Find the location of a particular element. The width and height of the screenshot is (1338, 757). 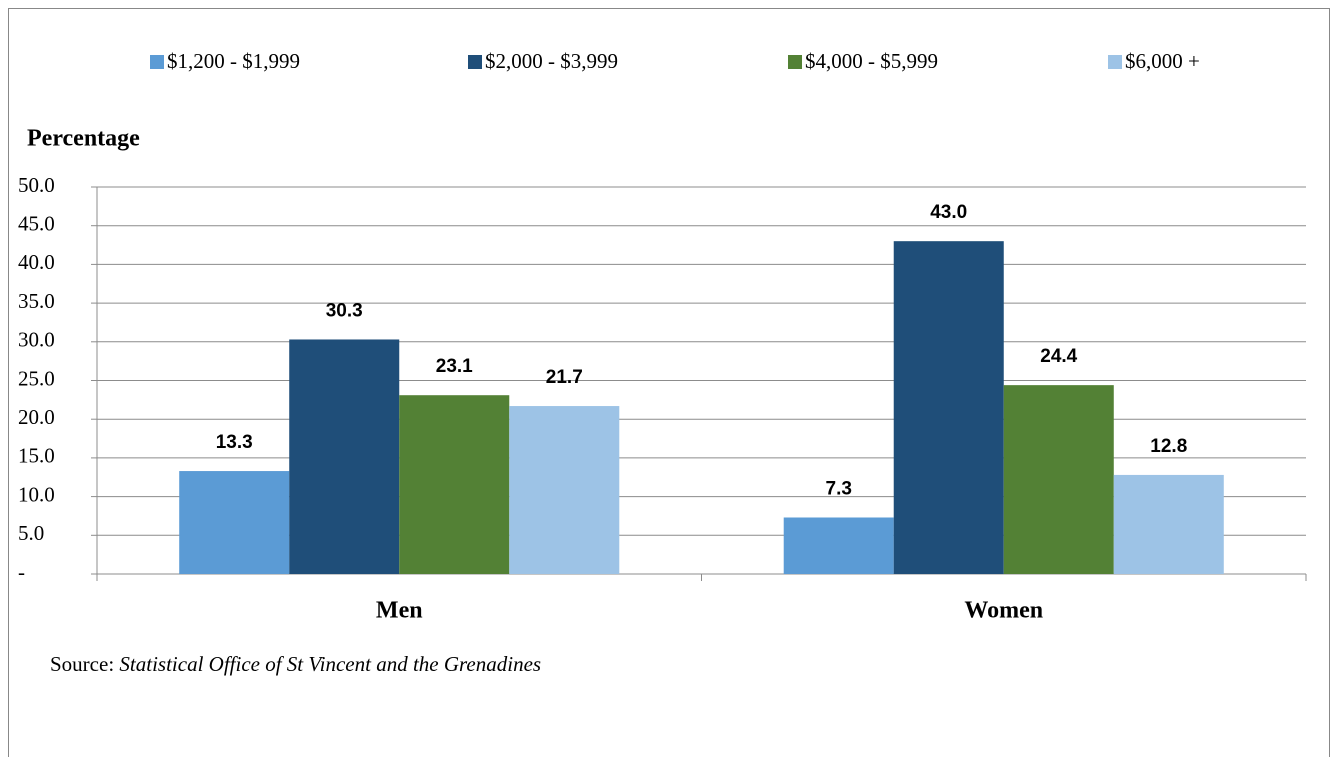

data-label: 23.1 is located at coordinates (454, 366).